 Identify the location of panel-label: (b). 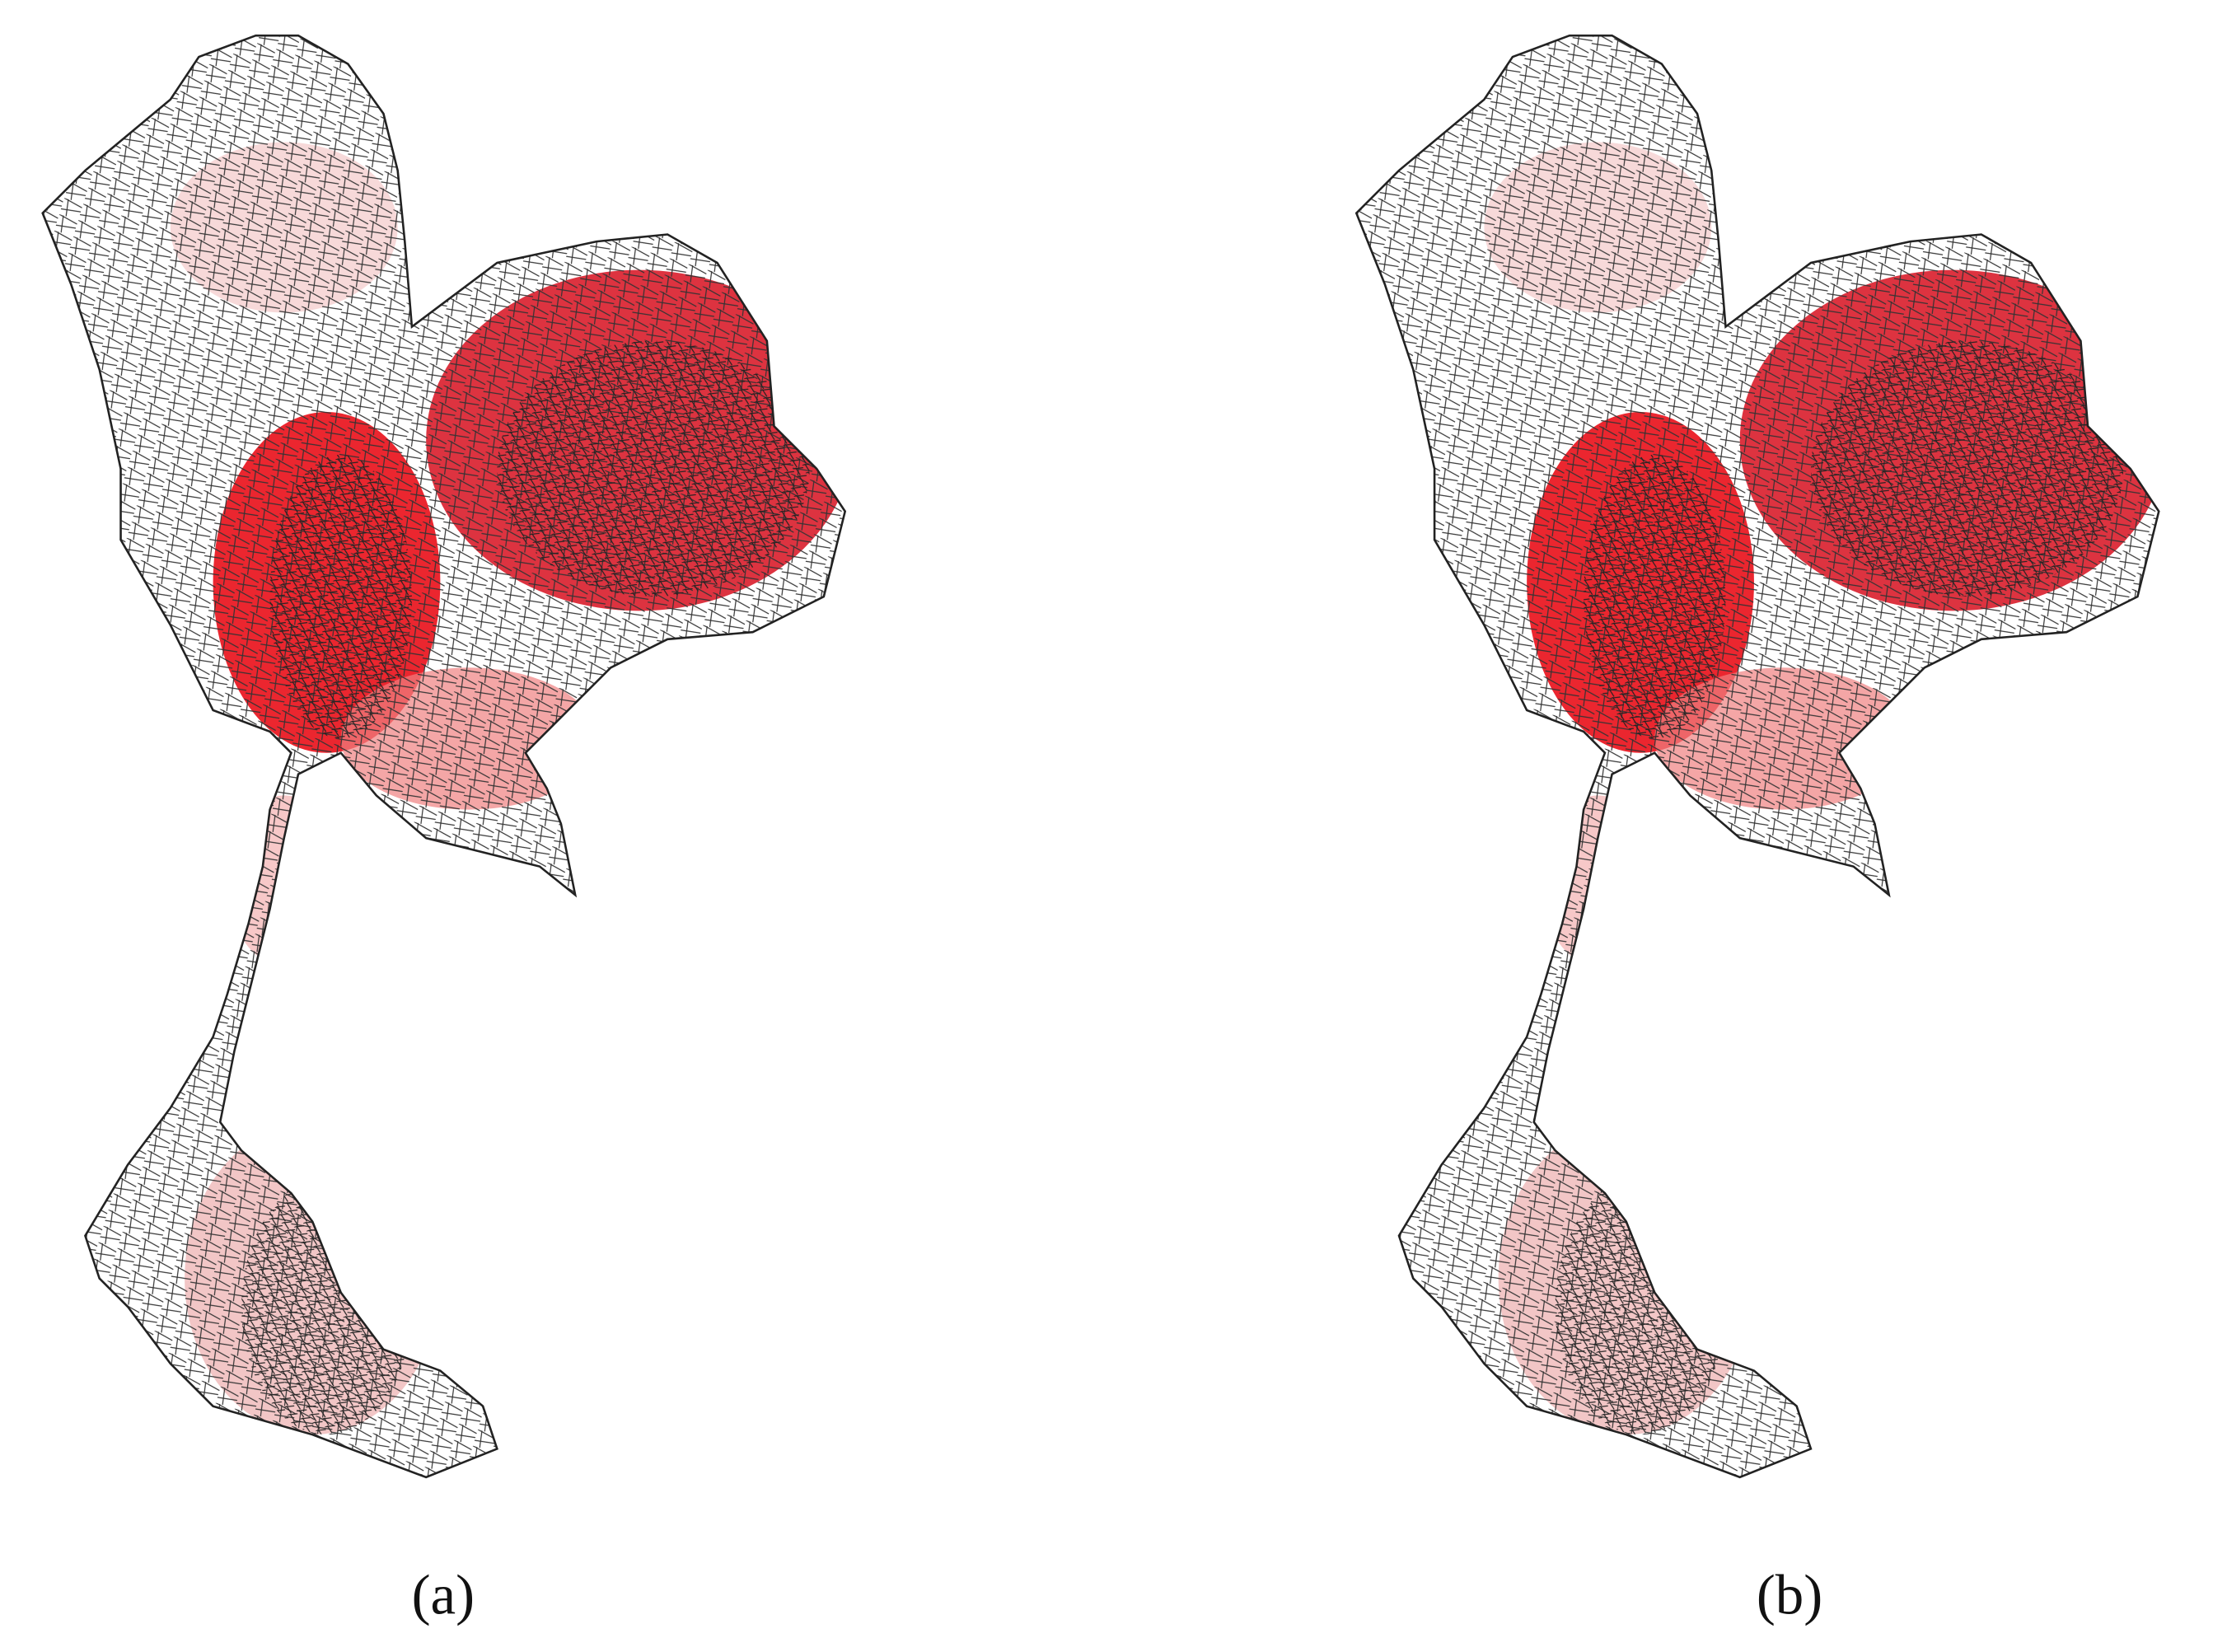
(1789, 1595).